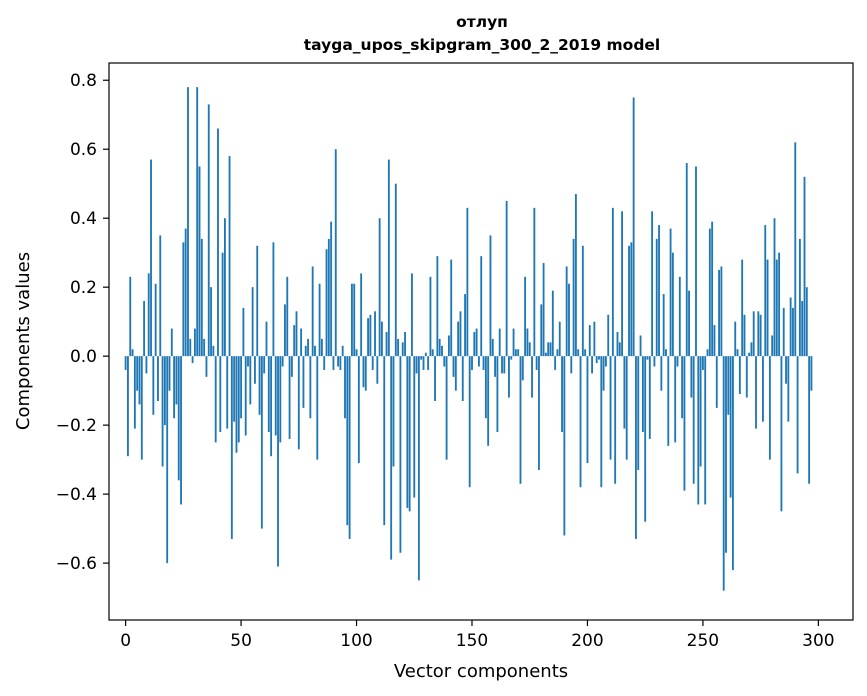  Describe the element at coordinates (703, 641) in the screenshot. I see `x-tick-label: 250` at that location.